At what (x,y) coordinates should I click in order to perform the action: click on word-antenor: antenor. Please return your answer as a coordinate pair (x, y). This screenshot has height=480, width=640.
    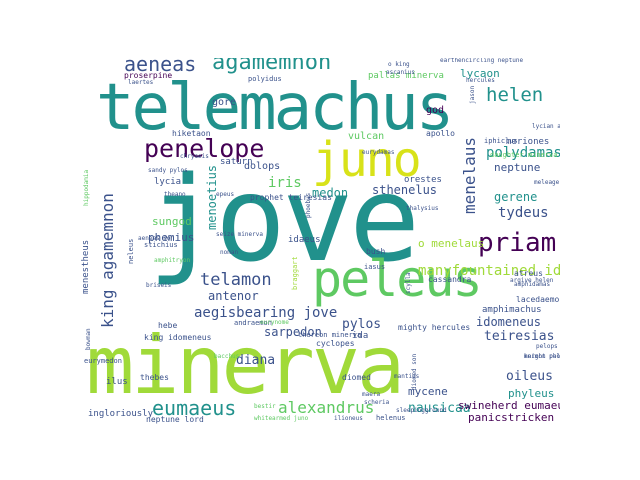
    Looking at the image, I should click on (233, 296).